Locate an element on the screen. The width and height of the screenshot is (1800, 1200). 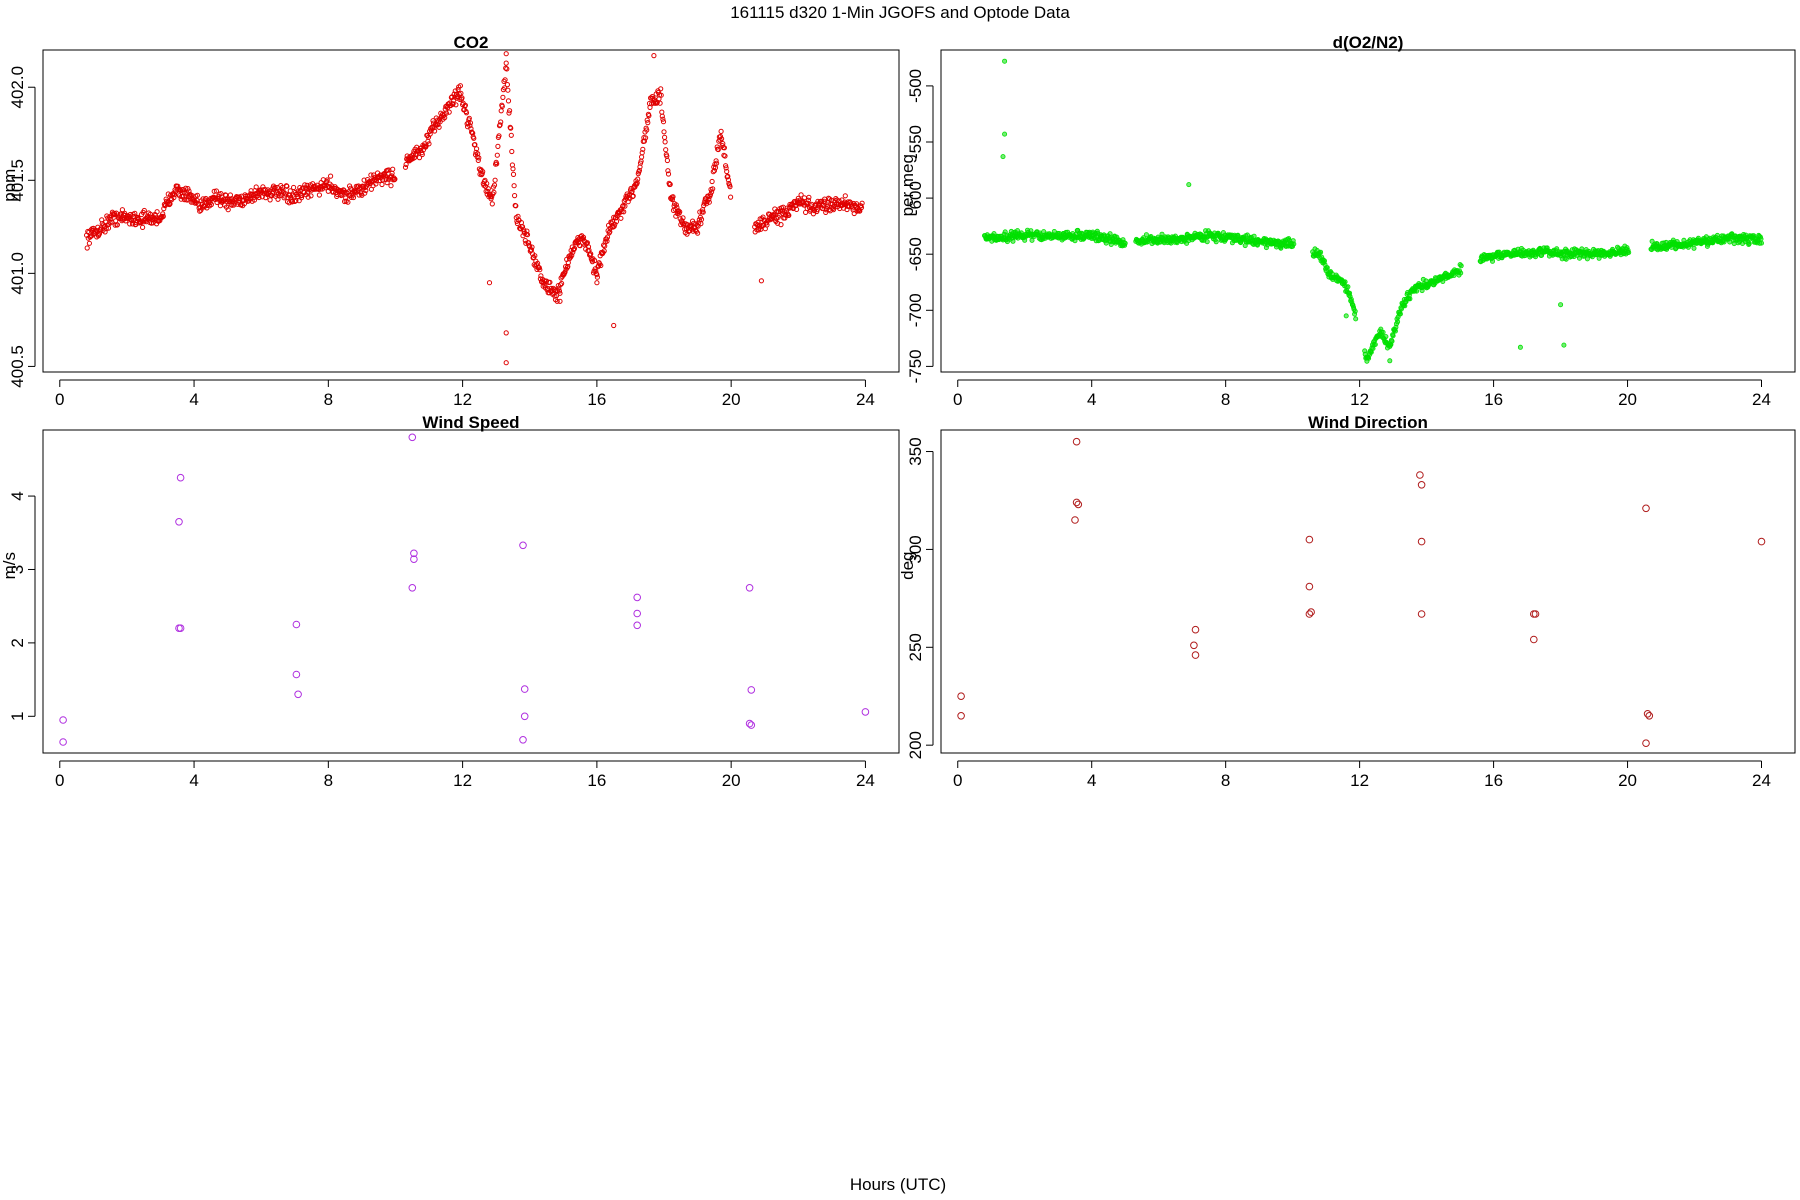
y-tick-label: -700 is located at coordinates (915, 310).